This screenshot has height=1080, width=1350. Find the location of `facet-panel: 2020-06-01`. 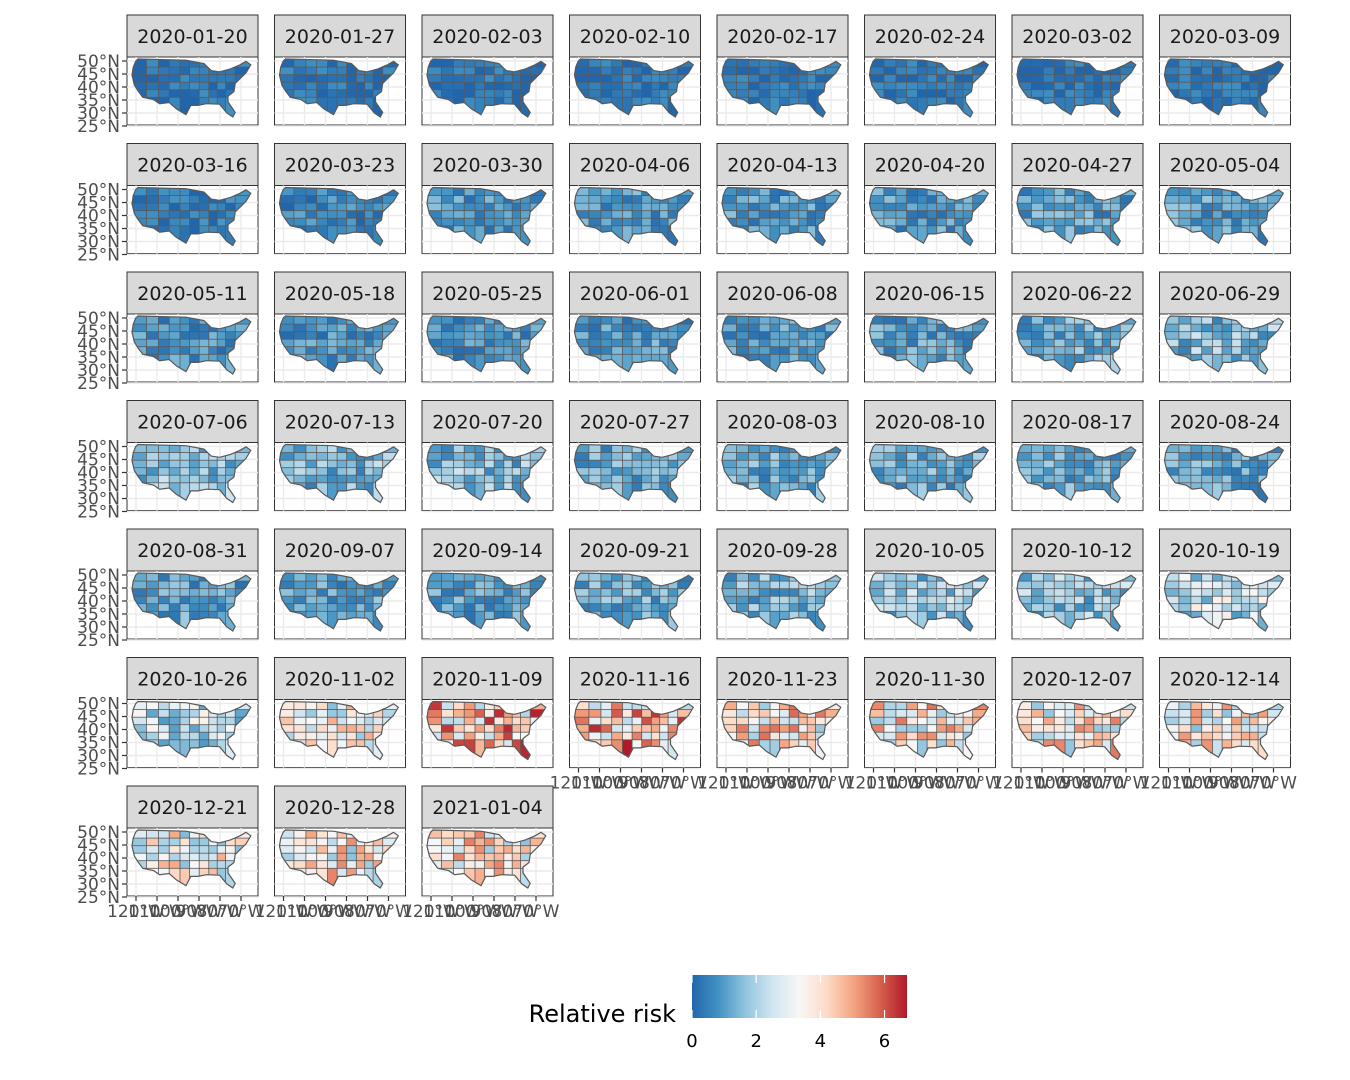

facet-panel: 2020-06-01 is located at coordinates (635, 327).